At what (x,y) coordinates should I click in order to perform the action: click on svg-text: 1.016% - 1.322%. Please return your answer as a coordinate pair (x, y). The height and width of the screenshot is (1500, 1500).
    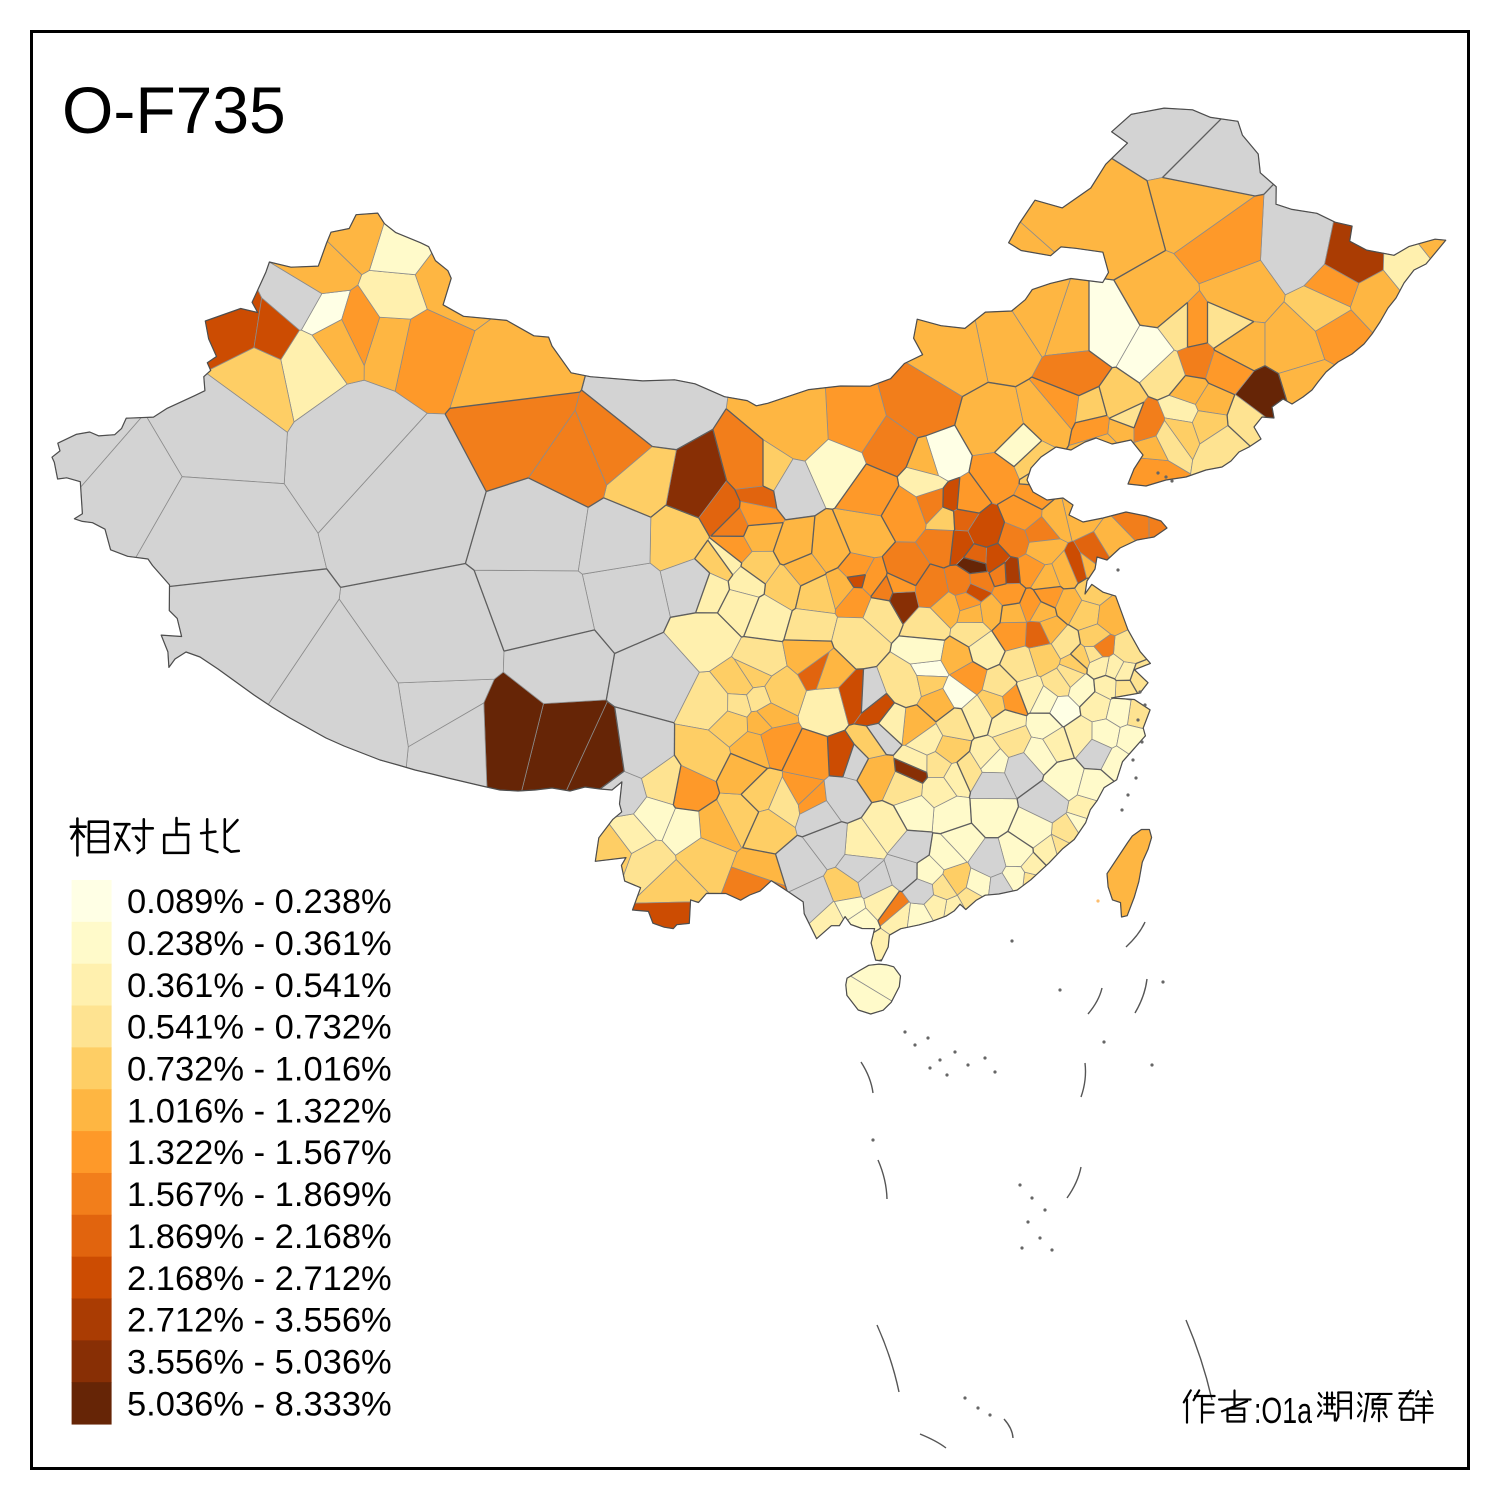
    Looking at the image, I should click on (259, 1111).